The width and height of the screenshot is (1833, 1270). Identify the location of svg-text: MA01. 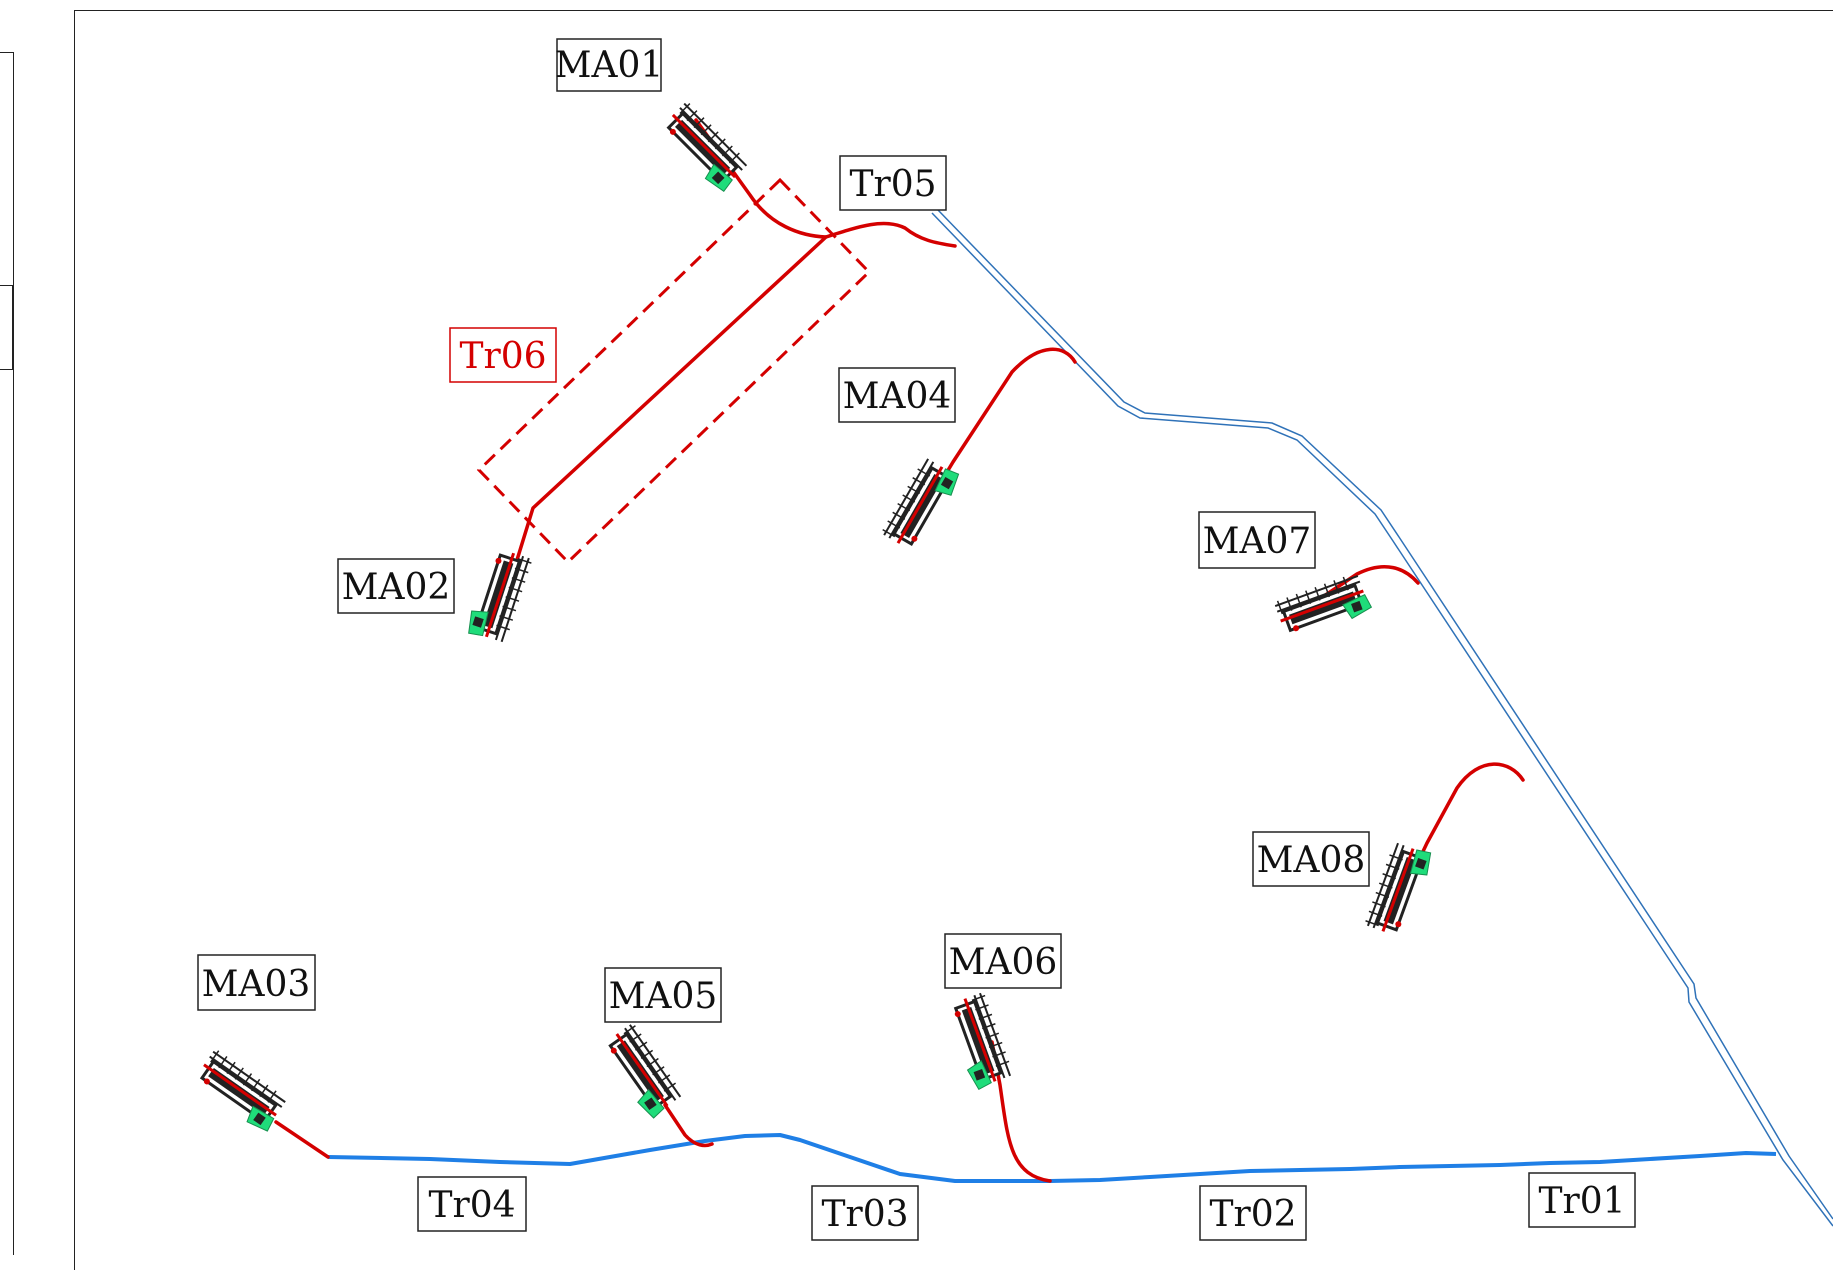
(609, 65).